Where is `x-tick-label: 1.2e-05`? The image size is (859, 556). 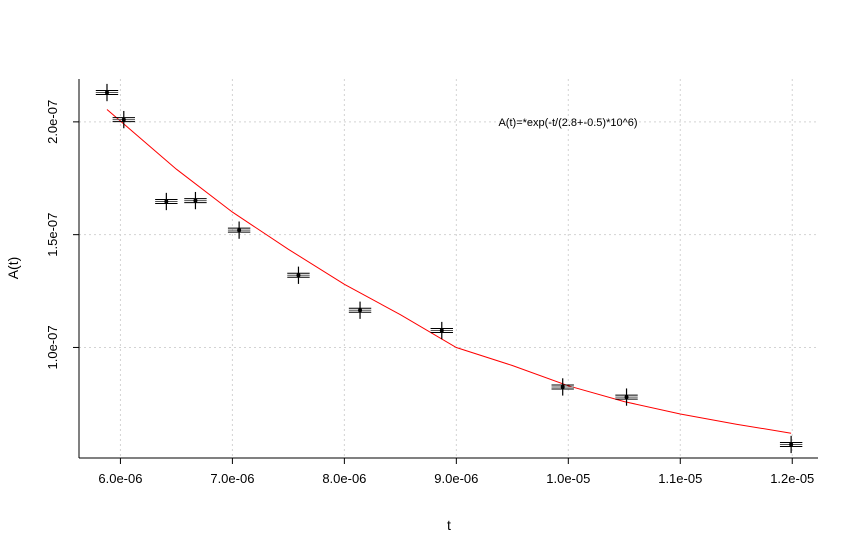
x-tick-label: 1.2e-05 is located at coordinates (792, 478).